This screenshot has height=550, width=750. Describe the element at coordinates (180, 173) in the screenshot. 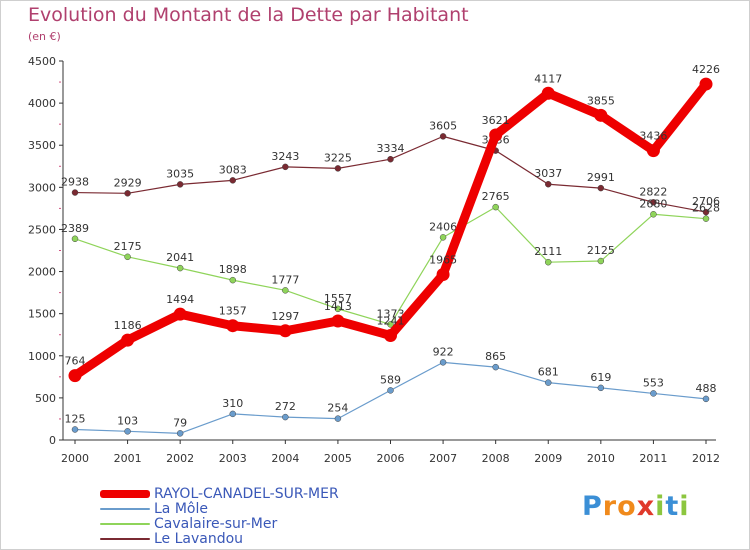

I see `data-label: 3035` at that location.